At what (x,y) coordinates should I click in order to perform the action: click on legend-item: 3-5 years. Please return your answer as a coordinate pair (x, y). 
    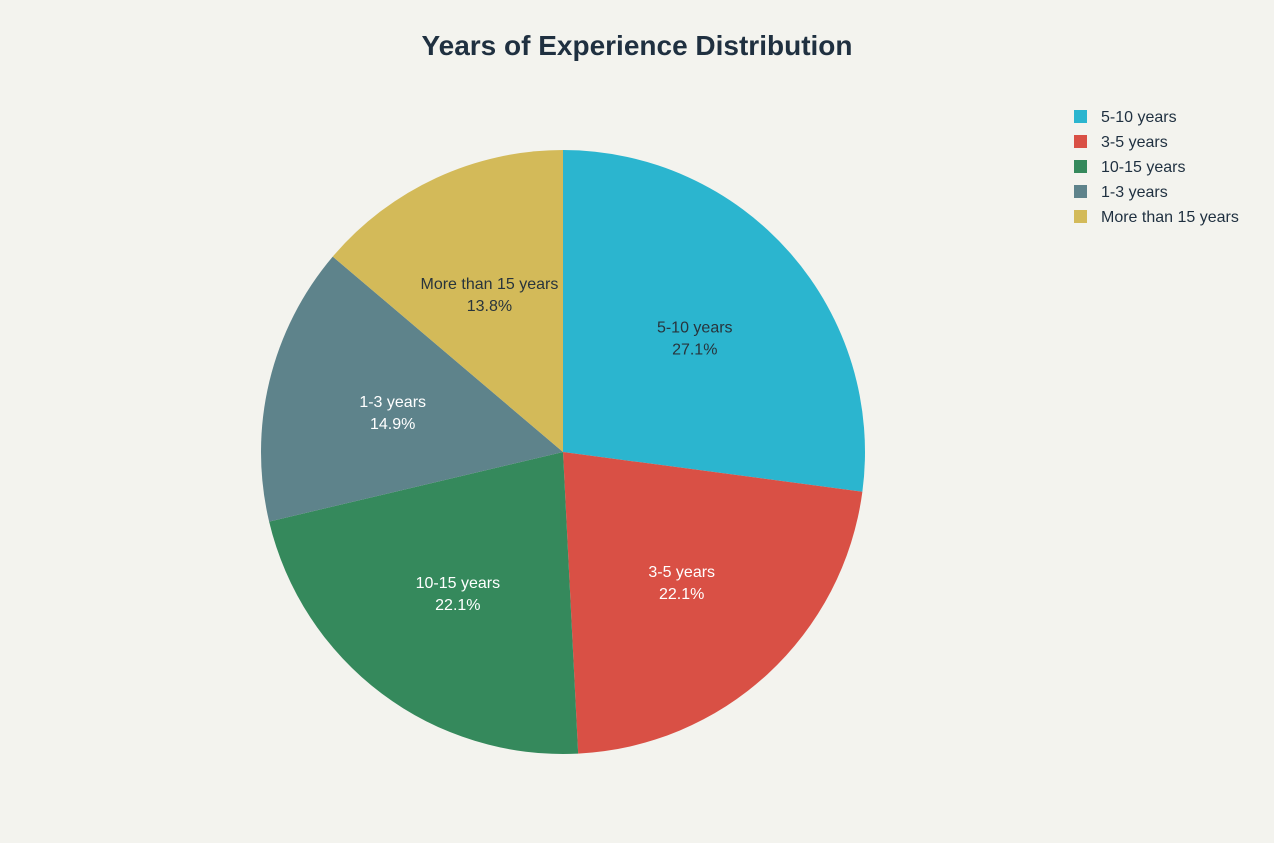
    Looking at the image, I should click on (1121, 142).